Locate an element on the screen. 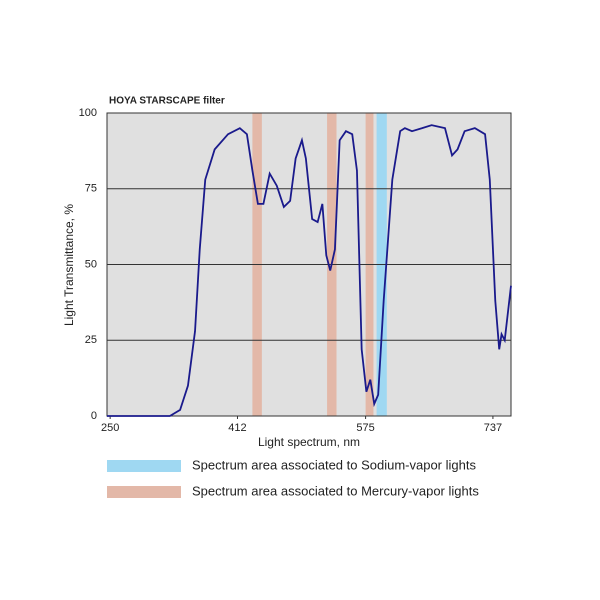  y-tick-label: 50 is located at coordinates (91, 264).